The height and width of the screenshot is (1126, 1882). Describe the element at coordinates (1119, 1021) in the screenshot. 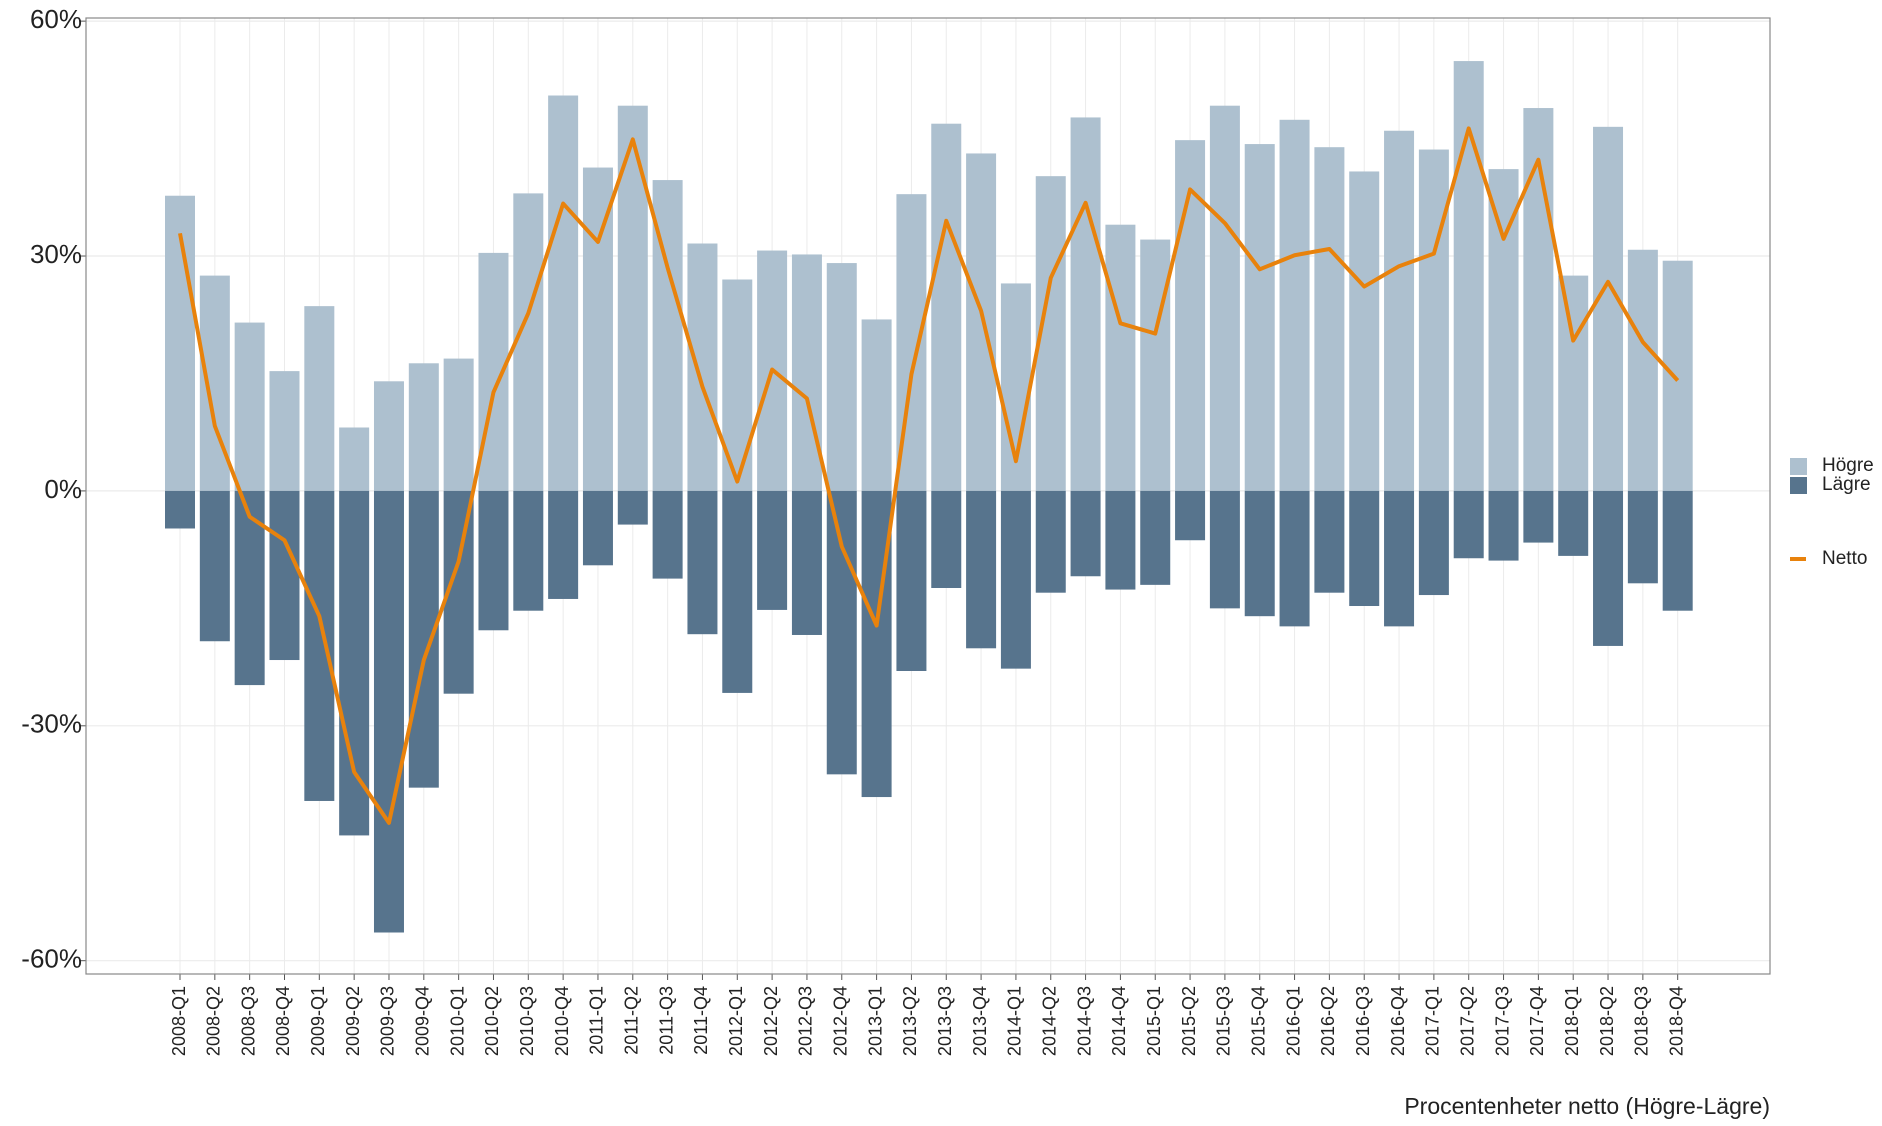

I see `x-tick-label: 2014-Q4` at that location.